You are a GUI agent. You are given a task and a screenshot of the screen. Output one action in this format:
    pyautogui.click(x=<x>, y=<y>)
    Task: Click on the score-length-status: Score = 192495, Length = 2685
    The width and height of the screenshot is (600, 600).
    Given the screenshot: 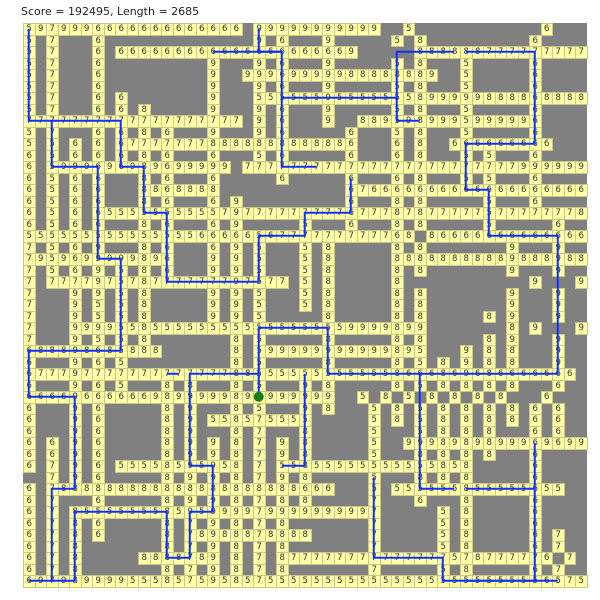 What is the action you would take?
    pyautogui.click(x=110, y=11)
    